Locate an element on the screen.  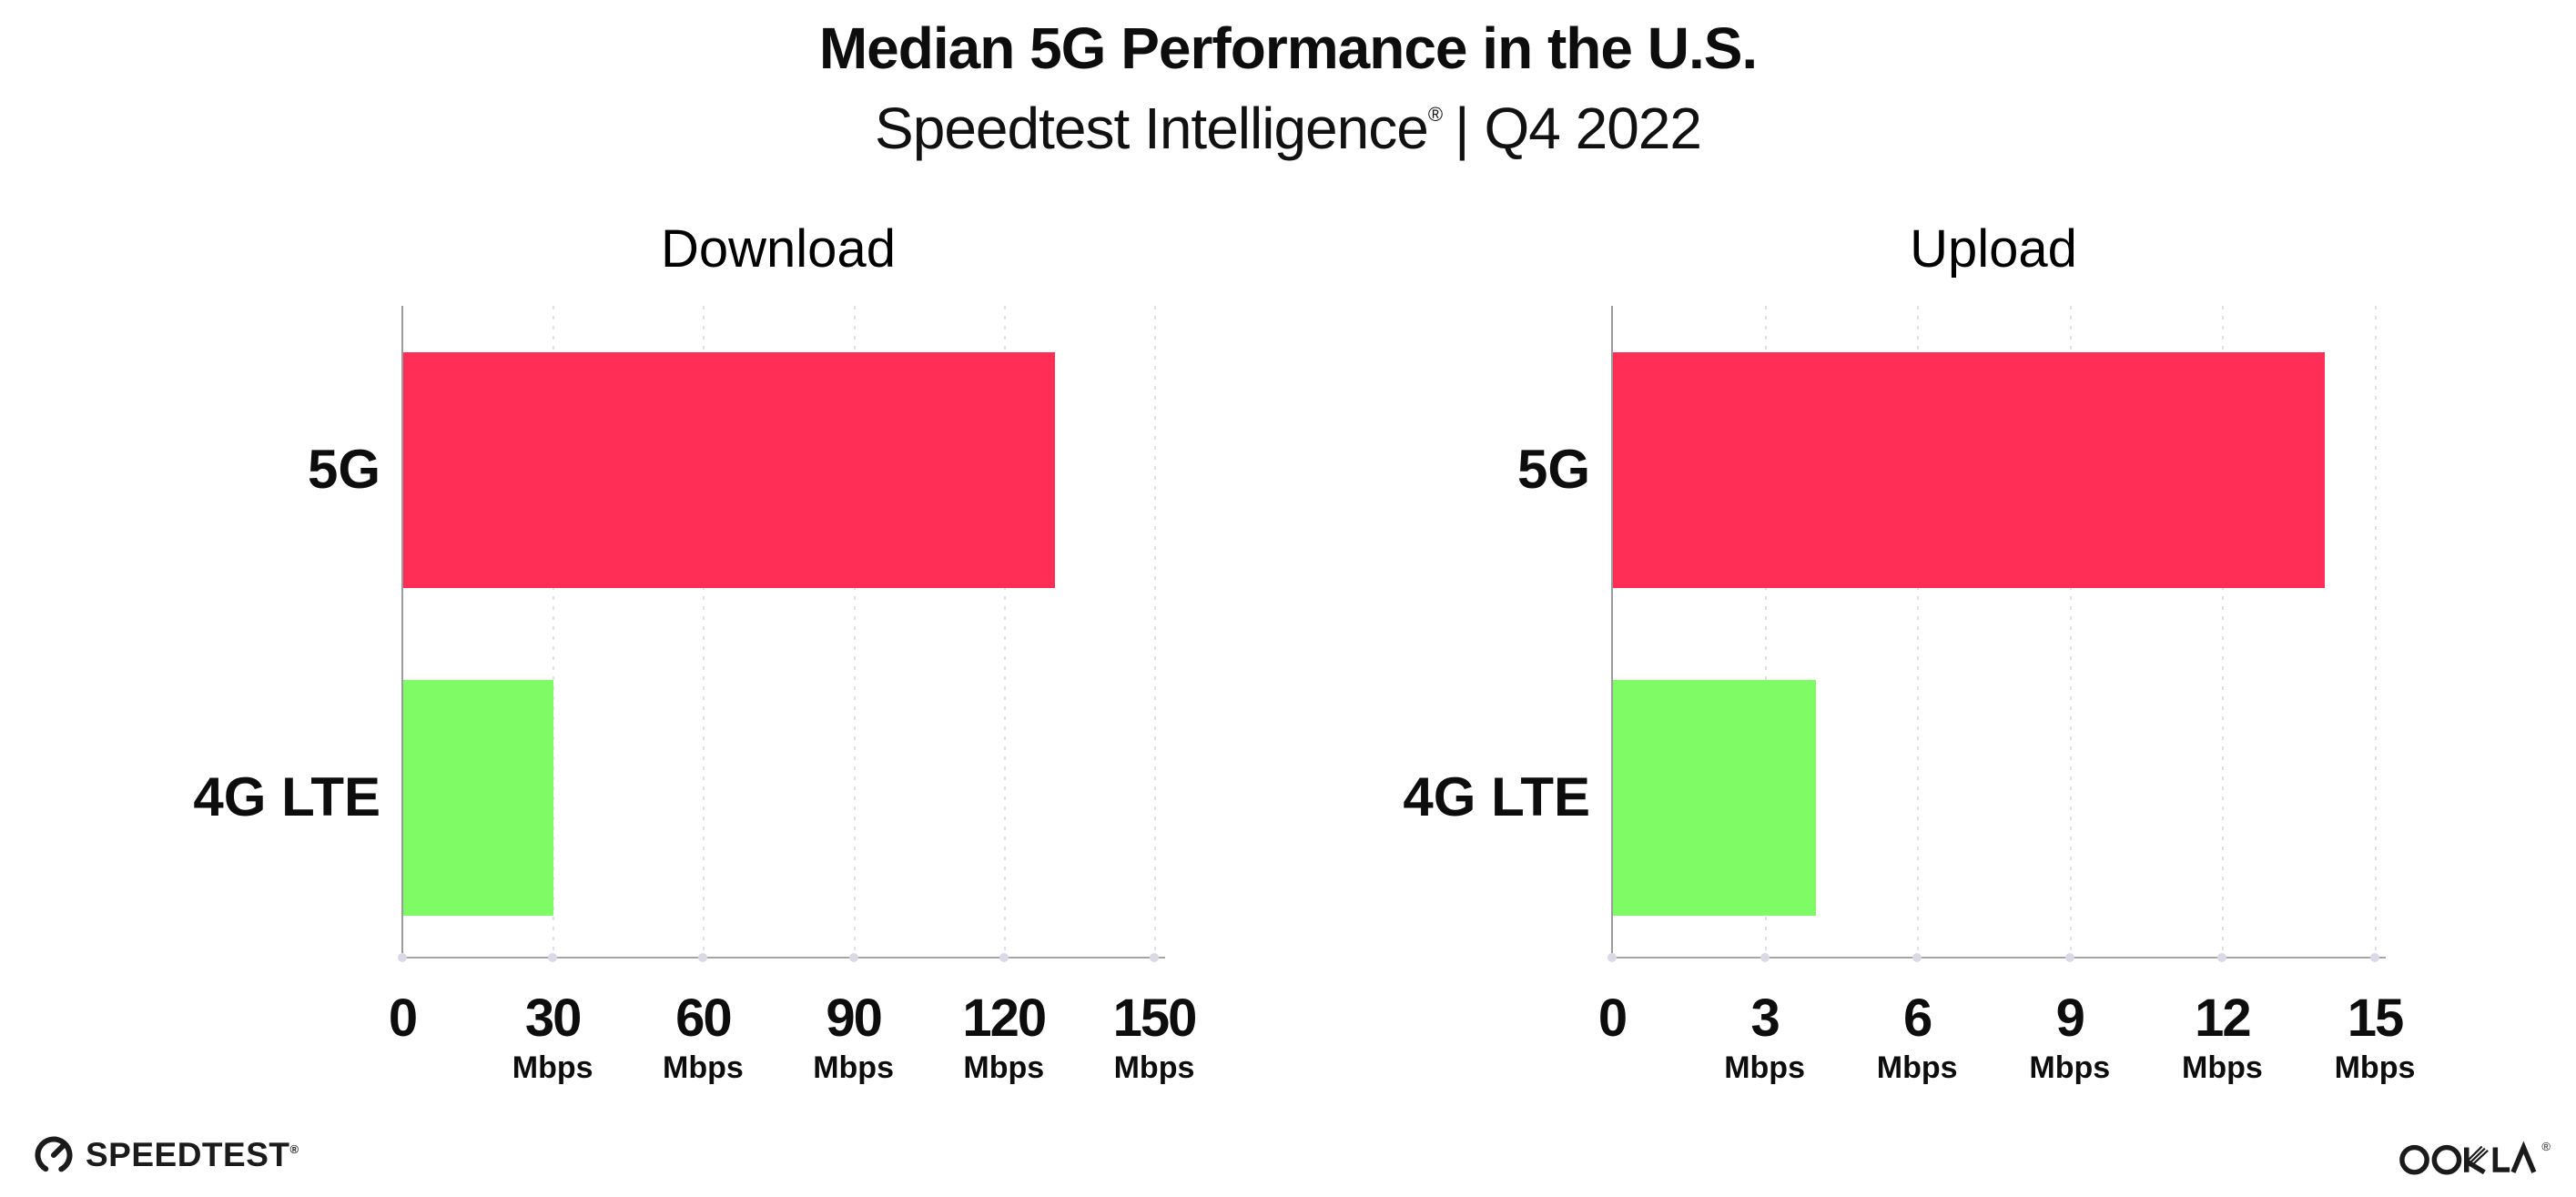
x-tick-value: 12 is located at coordinates (2223, 1018).